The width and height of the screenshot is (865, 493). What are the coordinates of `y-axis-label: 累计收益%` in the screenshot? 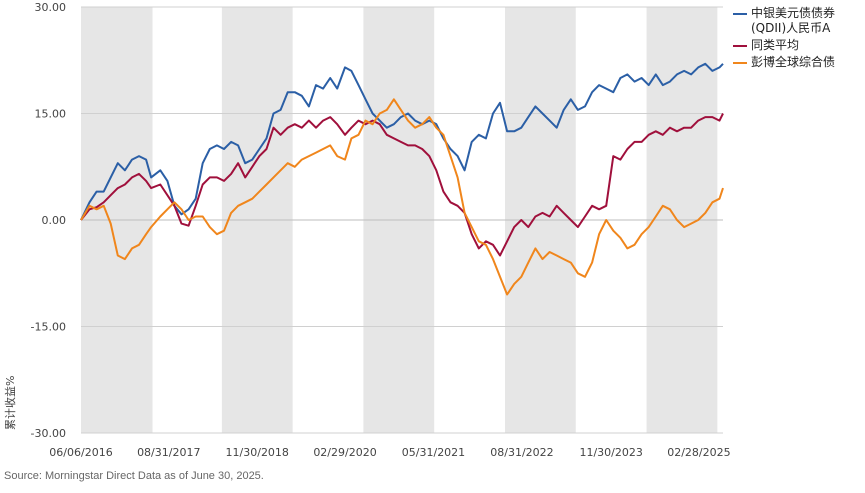 It's located at (10, 403).